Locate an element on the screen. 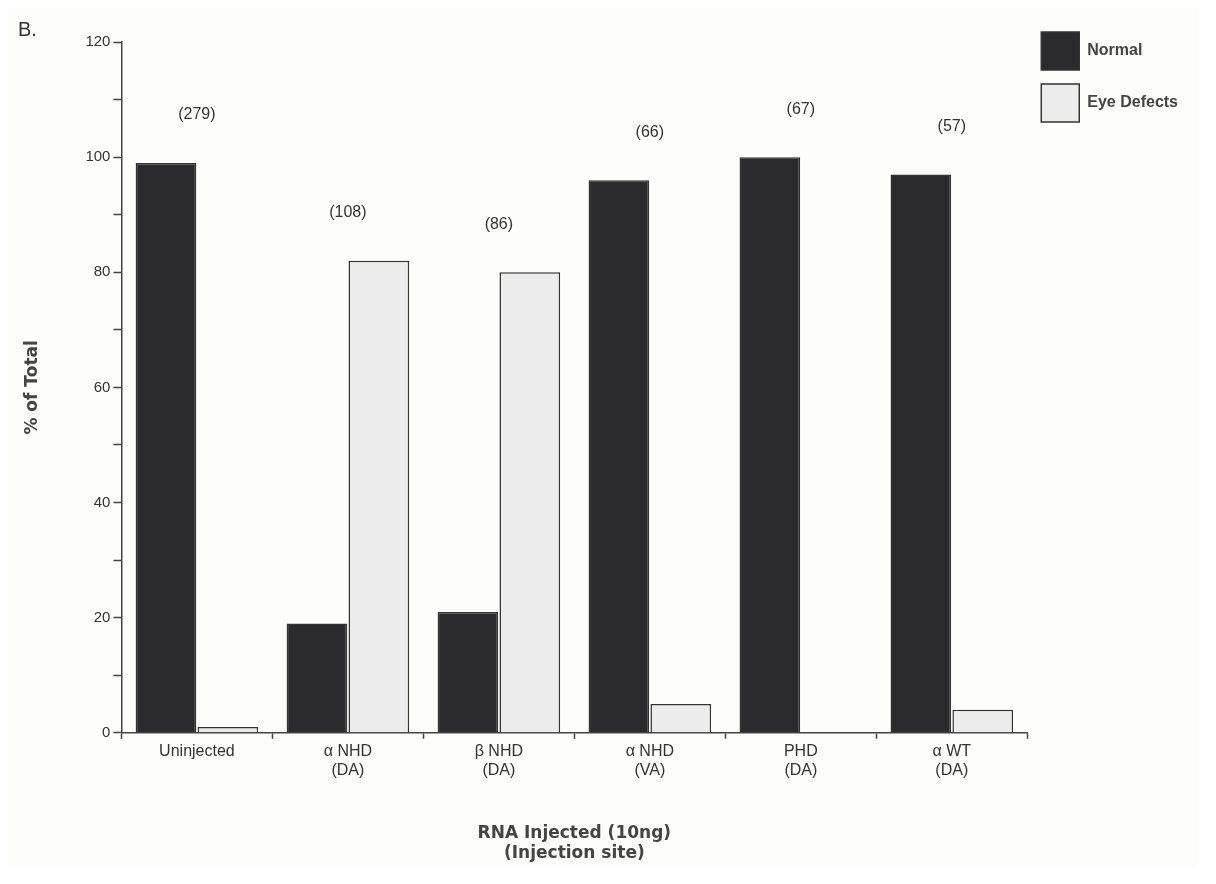  x-tick-label: α NHD (VA) is located at coordinates (650, 760).